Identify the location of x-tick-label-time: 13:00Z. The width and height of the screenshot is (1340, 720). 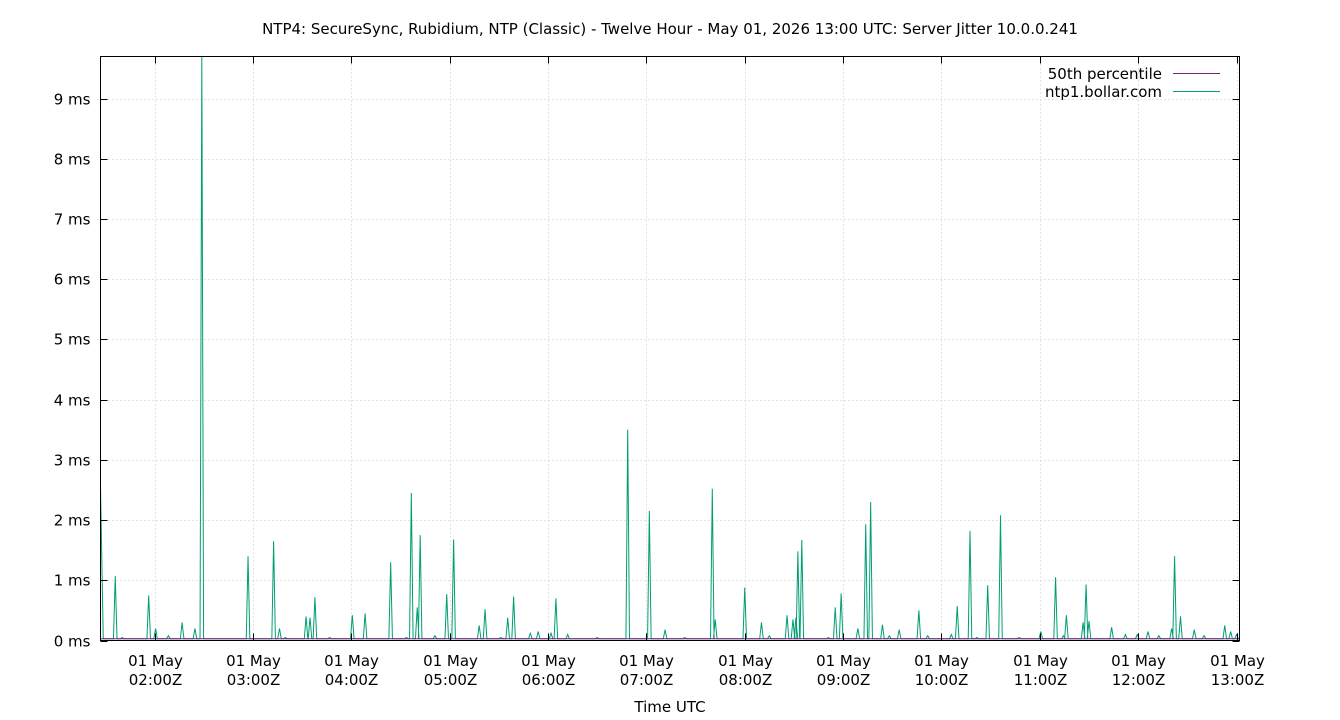
(1238, 680).